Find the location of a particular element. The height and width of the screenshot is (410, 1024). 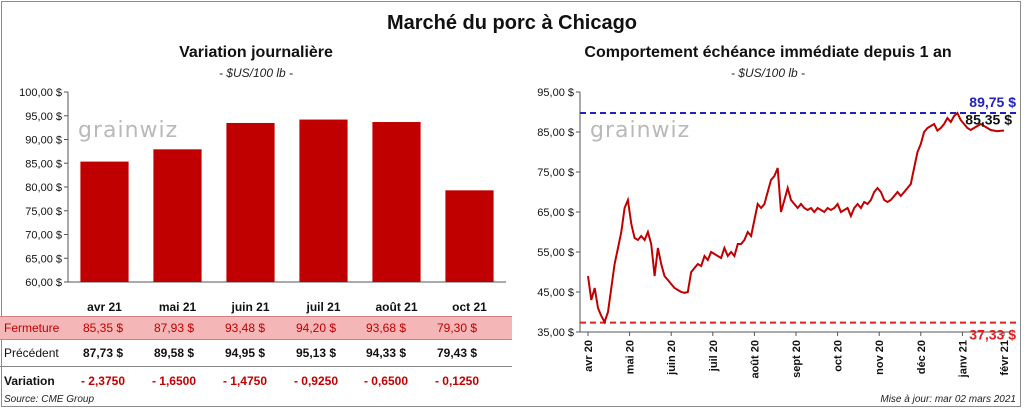

table-cell: 87,93 $ is located at coordinates (174, 328).